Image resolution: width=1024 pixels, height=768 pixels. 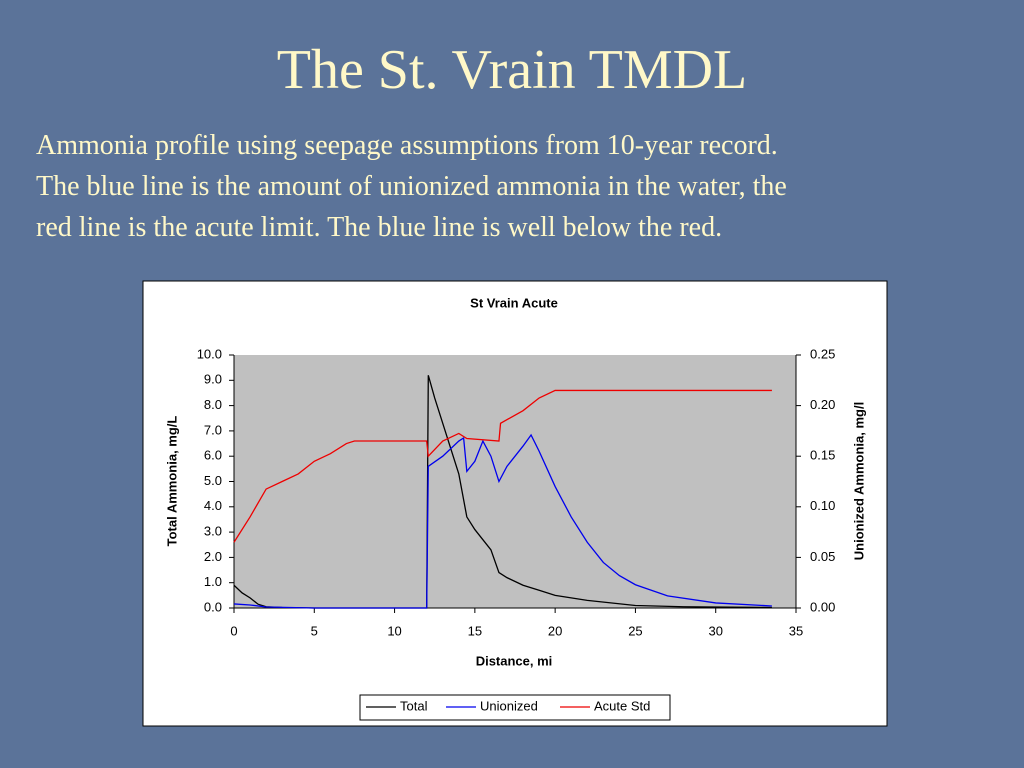 What do you see at coordinates (213, 531) in the screenshot?
I see `y-tick-label: 3.0` at bounding box center [213, 531].